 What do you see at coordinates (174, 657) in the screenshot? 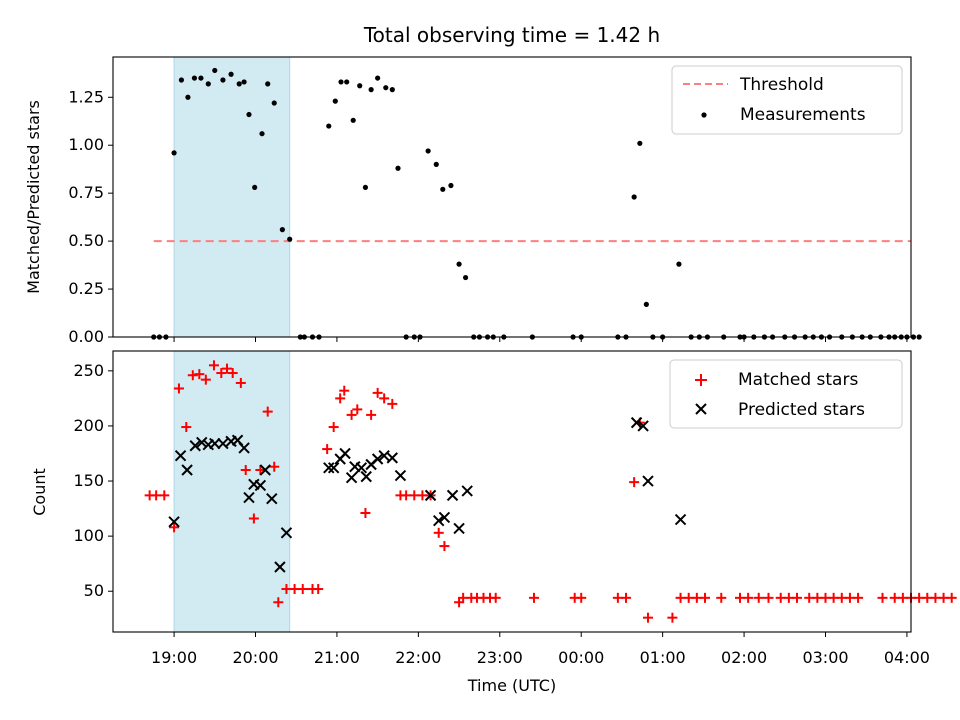
I see `x-tick-label: 19:00` at bounding box center [174, 657].